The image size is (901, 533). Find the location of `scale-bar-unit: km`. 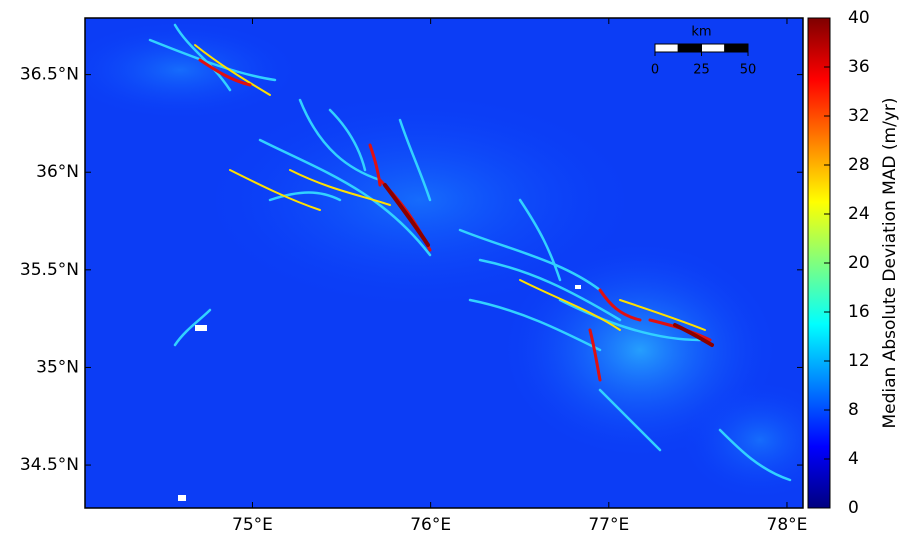

scale-bar-unit: km is located at coordinates (701, 32).